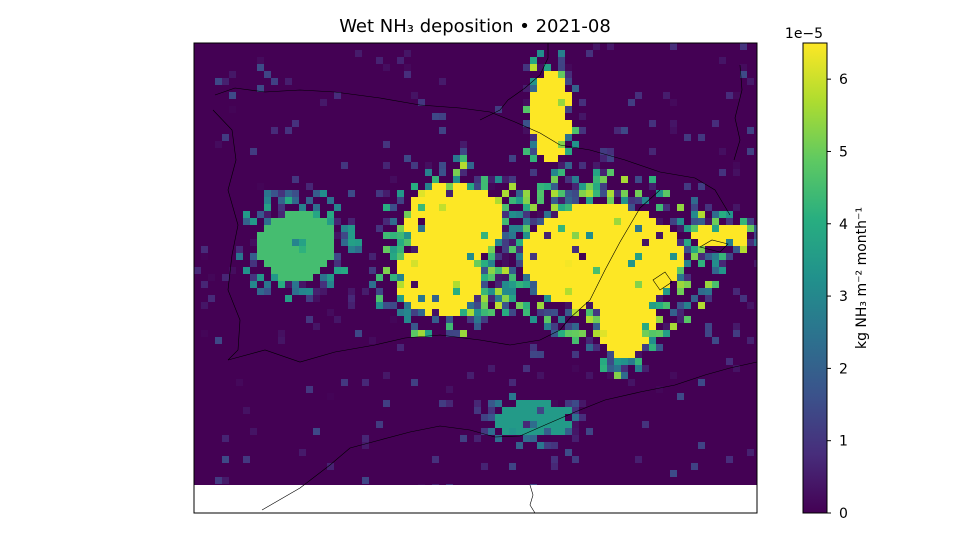  What do you see at coordinates (804, 34) in the screenshot?
I see `colorbar-multiplier: 1e−5` at bounding box center [804, 34].